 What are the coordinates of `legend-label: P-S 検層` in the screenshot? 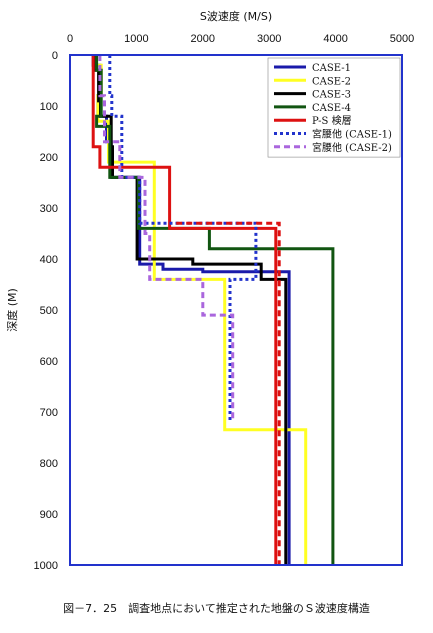 It's located at (332, 120).